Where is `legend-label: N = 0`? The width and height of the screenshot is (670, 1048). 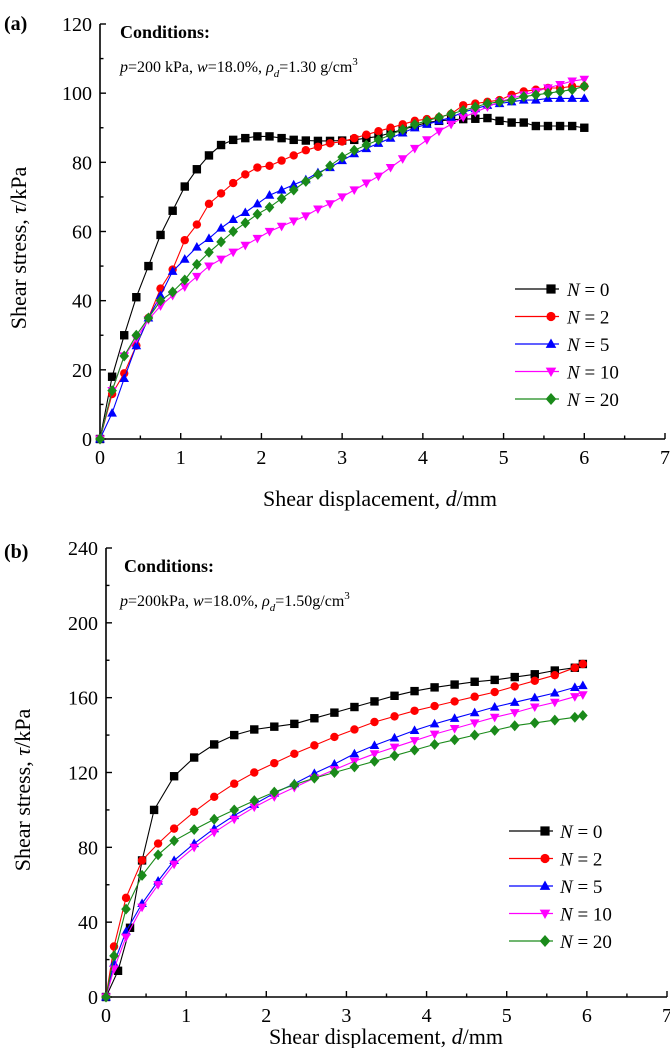 legend-label: N = 0 is located at coordinates (587, 290).